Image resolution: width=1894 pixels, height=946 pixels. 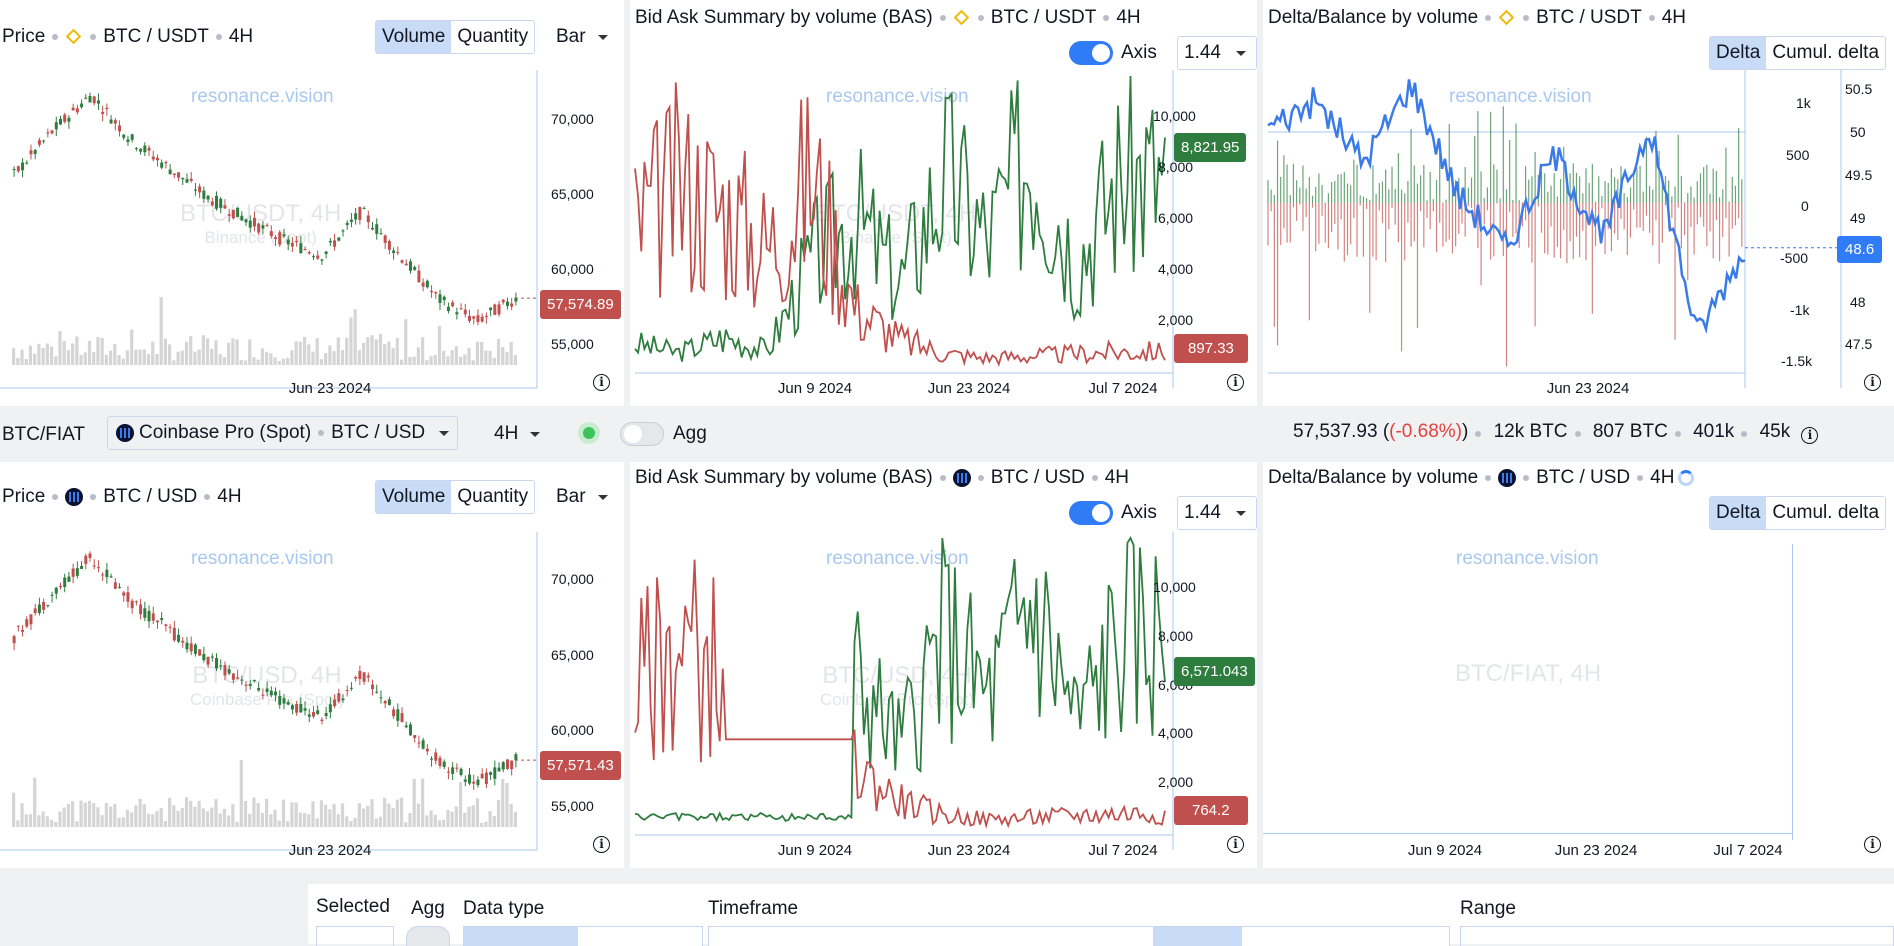 What do you see at coordinates (1677, 936) in the screenshot?
I see `range-toggle` at bounding box center [1677, 936].